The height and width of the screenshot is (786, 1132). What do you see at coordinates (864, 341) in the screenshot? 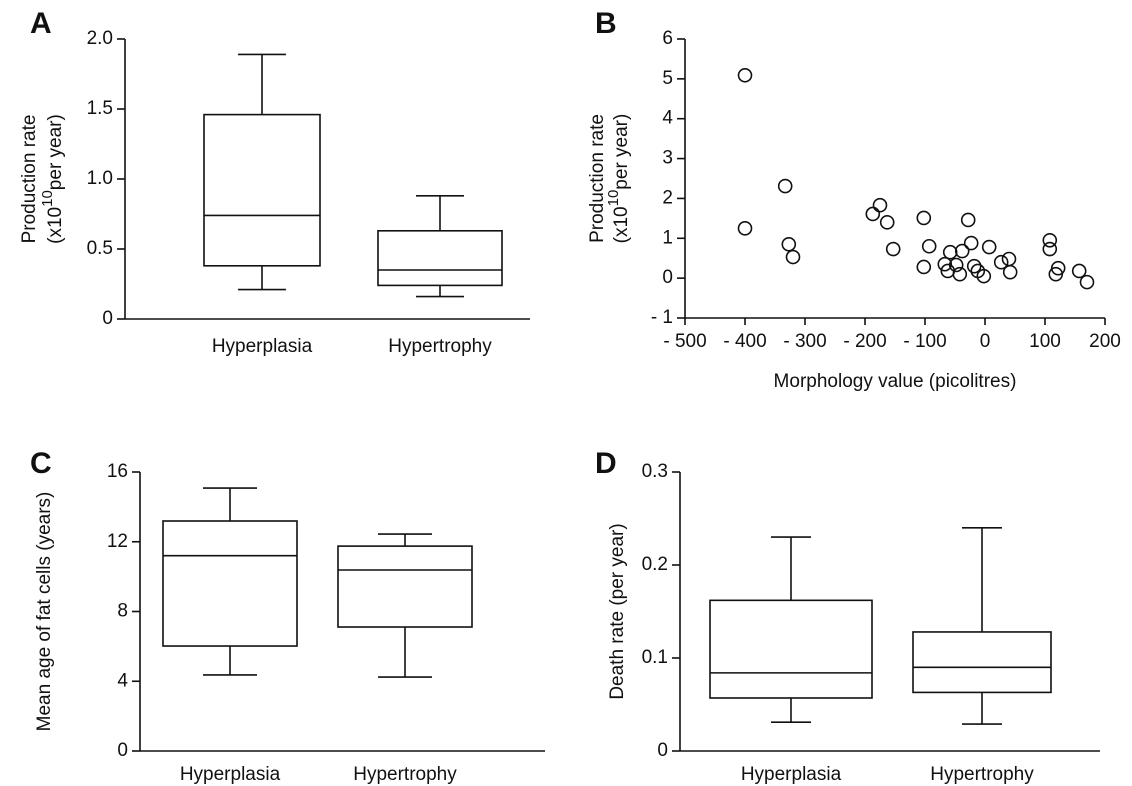
I see `x-tick-label: - 200` at bounding box center [864, 341].